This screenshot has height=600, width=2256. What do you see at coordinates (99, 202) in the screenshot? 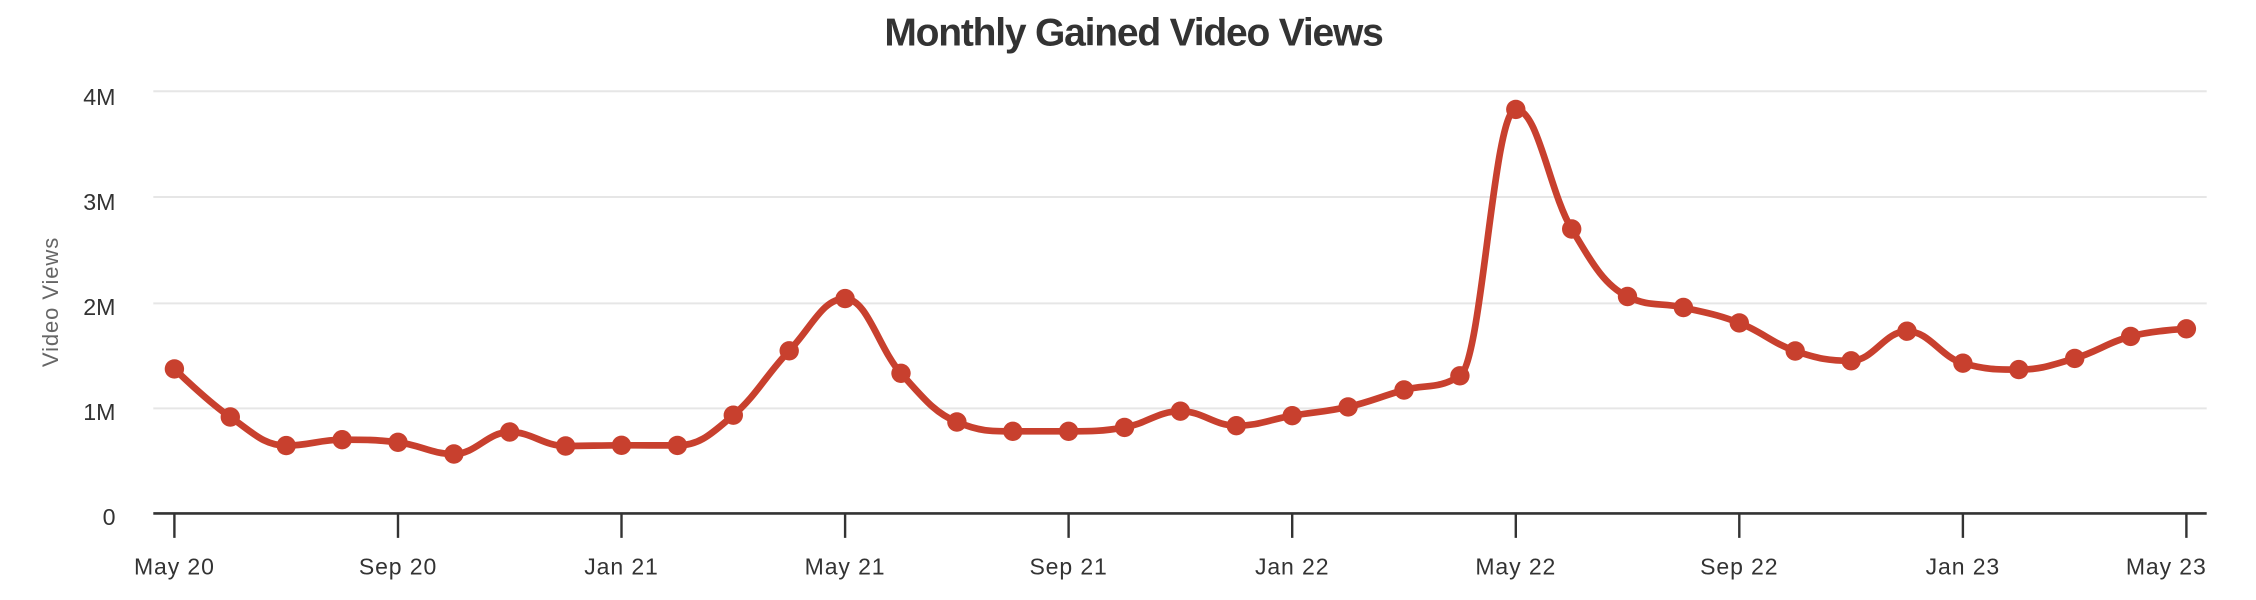
I see `svg-text: 3M` at bounding box center [99, 202].